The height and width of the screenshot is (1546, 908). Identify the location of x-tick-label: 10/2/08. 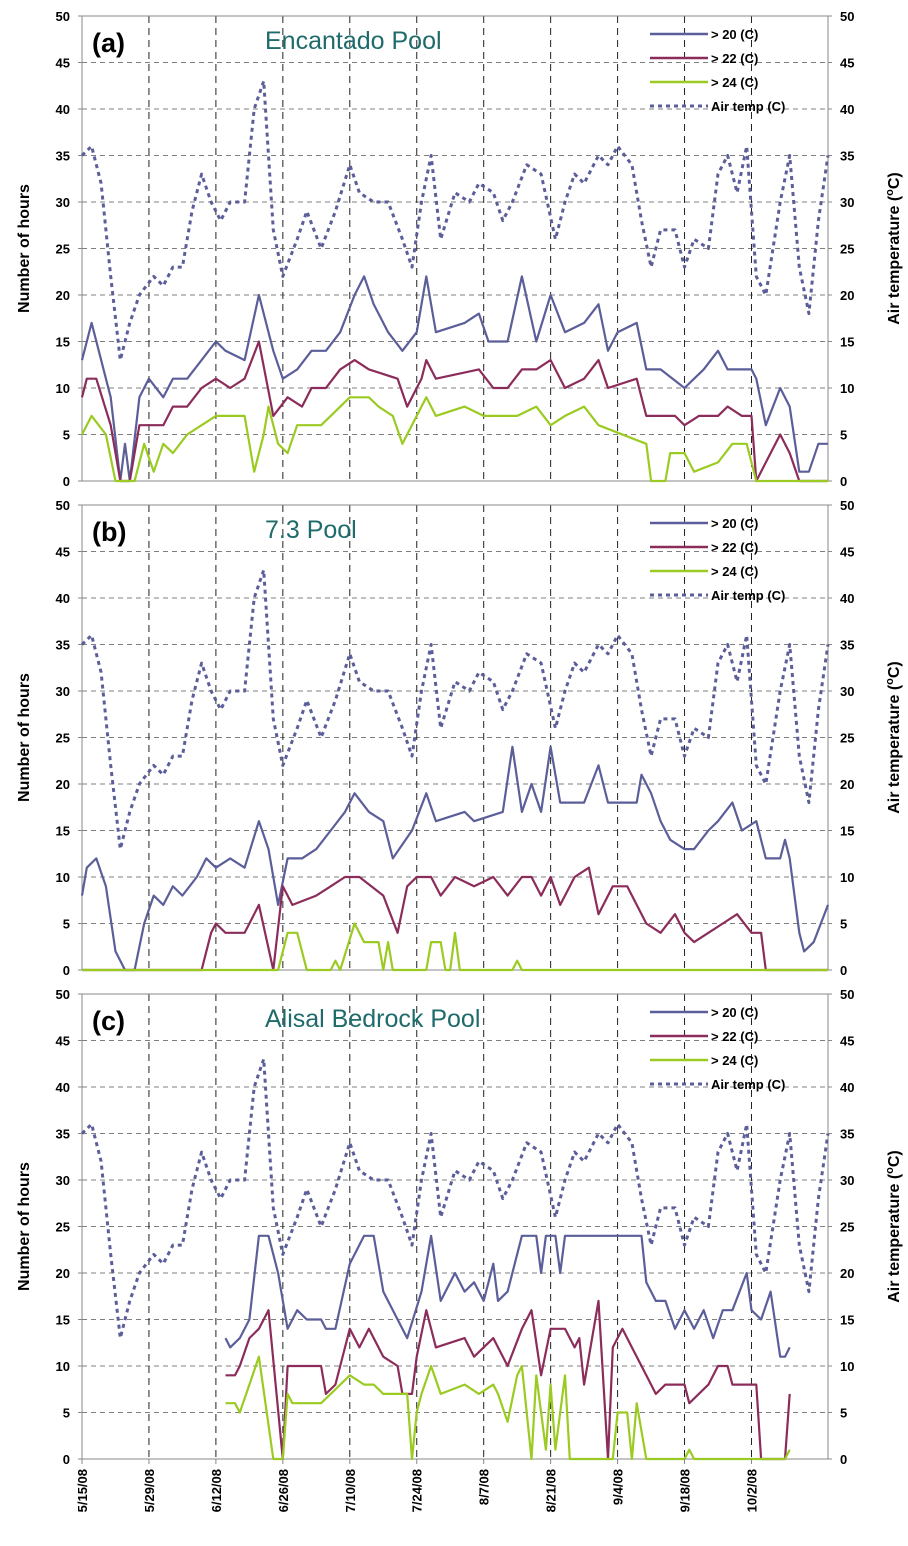
(751, 1490).